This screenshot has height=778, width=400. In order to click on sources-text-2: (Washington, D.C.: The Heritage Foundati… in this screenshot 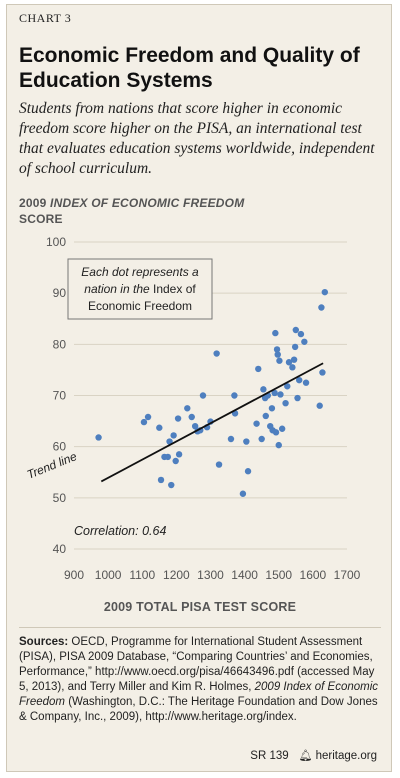, I will do `click(198, 709)`.